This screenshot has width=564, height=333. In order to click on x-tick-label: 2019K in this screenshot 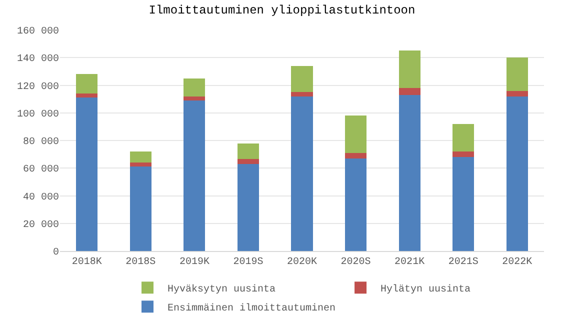, I will do `click(194, 262)`.